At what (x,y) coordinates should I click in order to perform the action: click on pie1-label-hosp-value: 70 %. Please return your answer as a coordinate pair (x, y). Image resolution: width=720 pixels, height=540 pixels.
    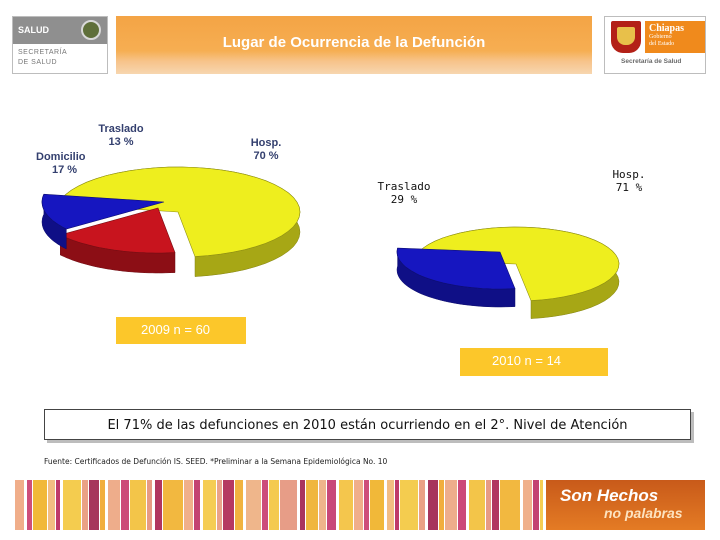
    Looking at the image, I should click on (266, 156).